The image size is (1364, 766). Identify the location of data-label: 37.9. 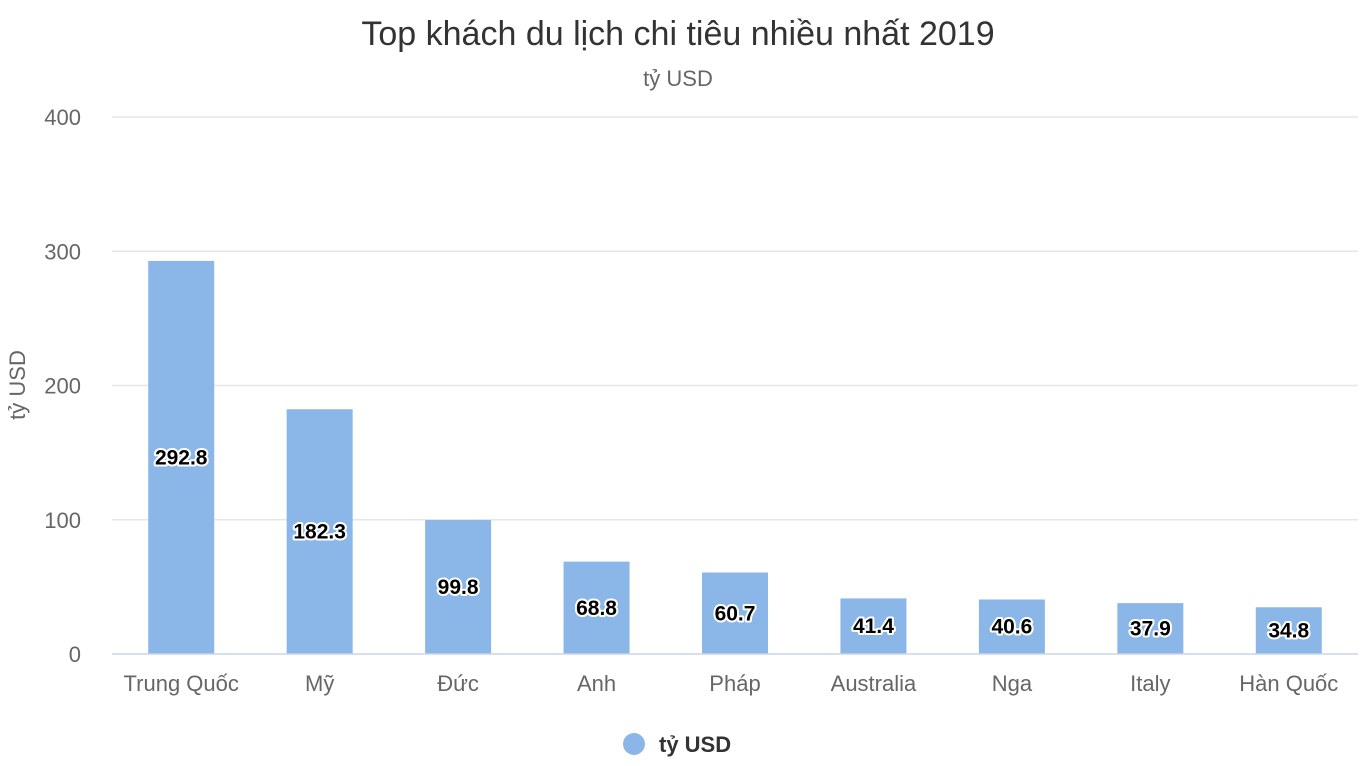
(1150, 629).